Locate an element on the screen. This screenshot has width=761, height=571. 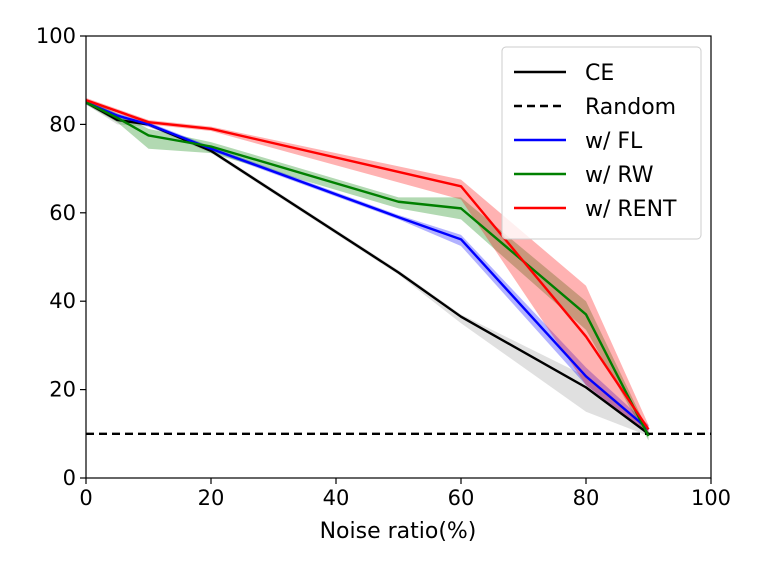
legend: CE Random w/ FL w/ RW w/ RENT is located at coordinates (601, 143).